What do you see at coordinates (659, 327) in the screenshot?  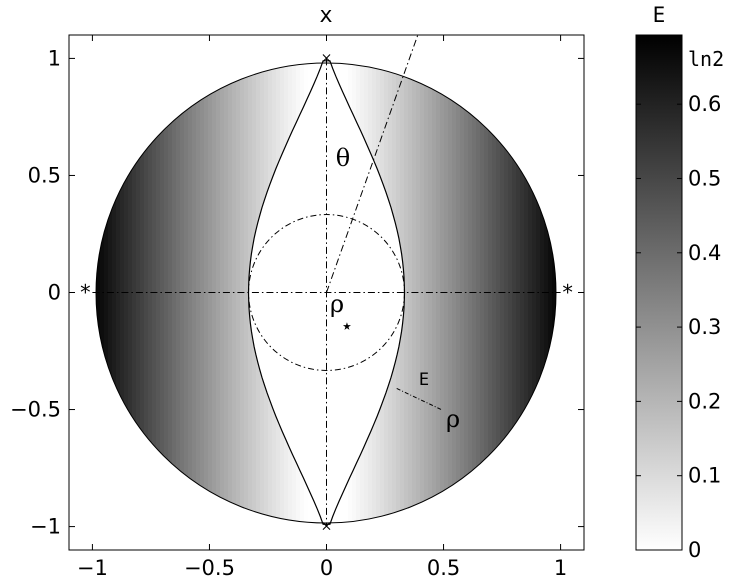 I see `colorbar-ticks` at bounding box center [659, 327].